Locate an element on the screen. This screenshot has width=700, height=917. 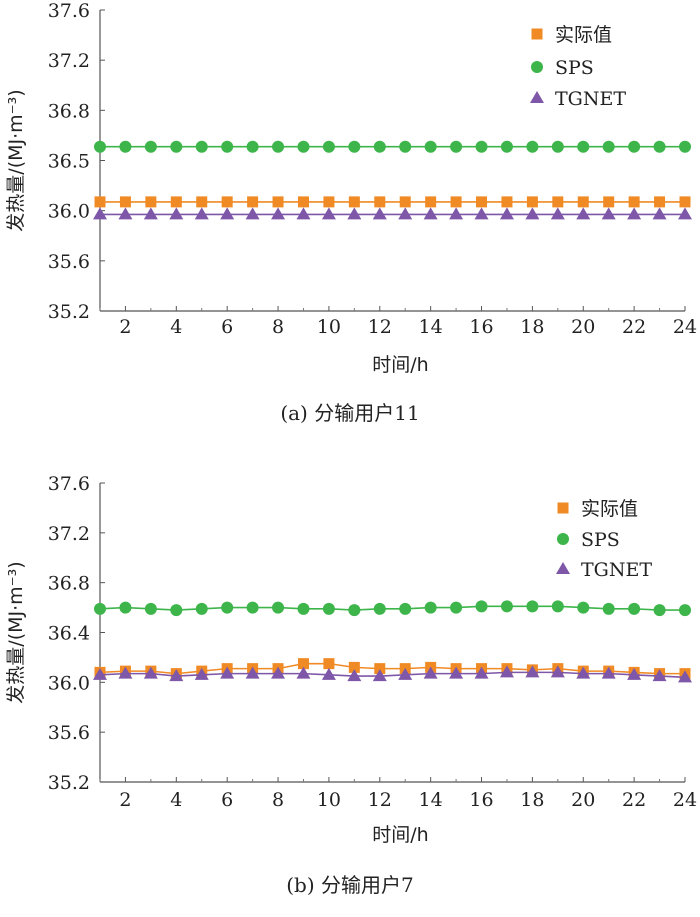
y-tick-label: 35.6 is located at coordinates (69, 733).